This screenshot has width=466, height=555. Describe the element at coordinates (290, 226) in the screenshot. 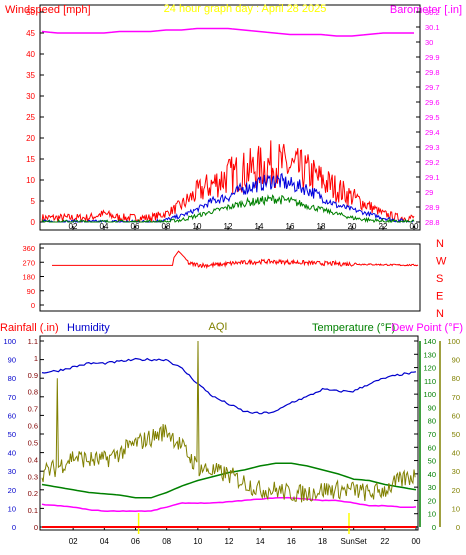

I see `p1-x-tick-label: 16` at that location.